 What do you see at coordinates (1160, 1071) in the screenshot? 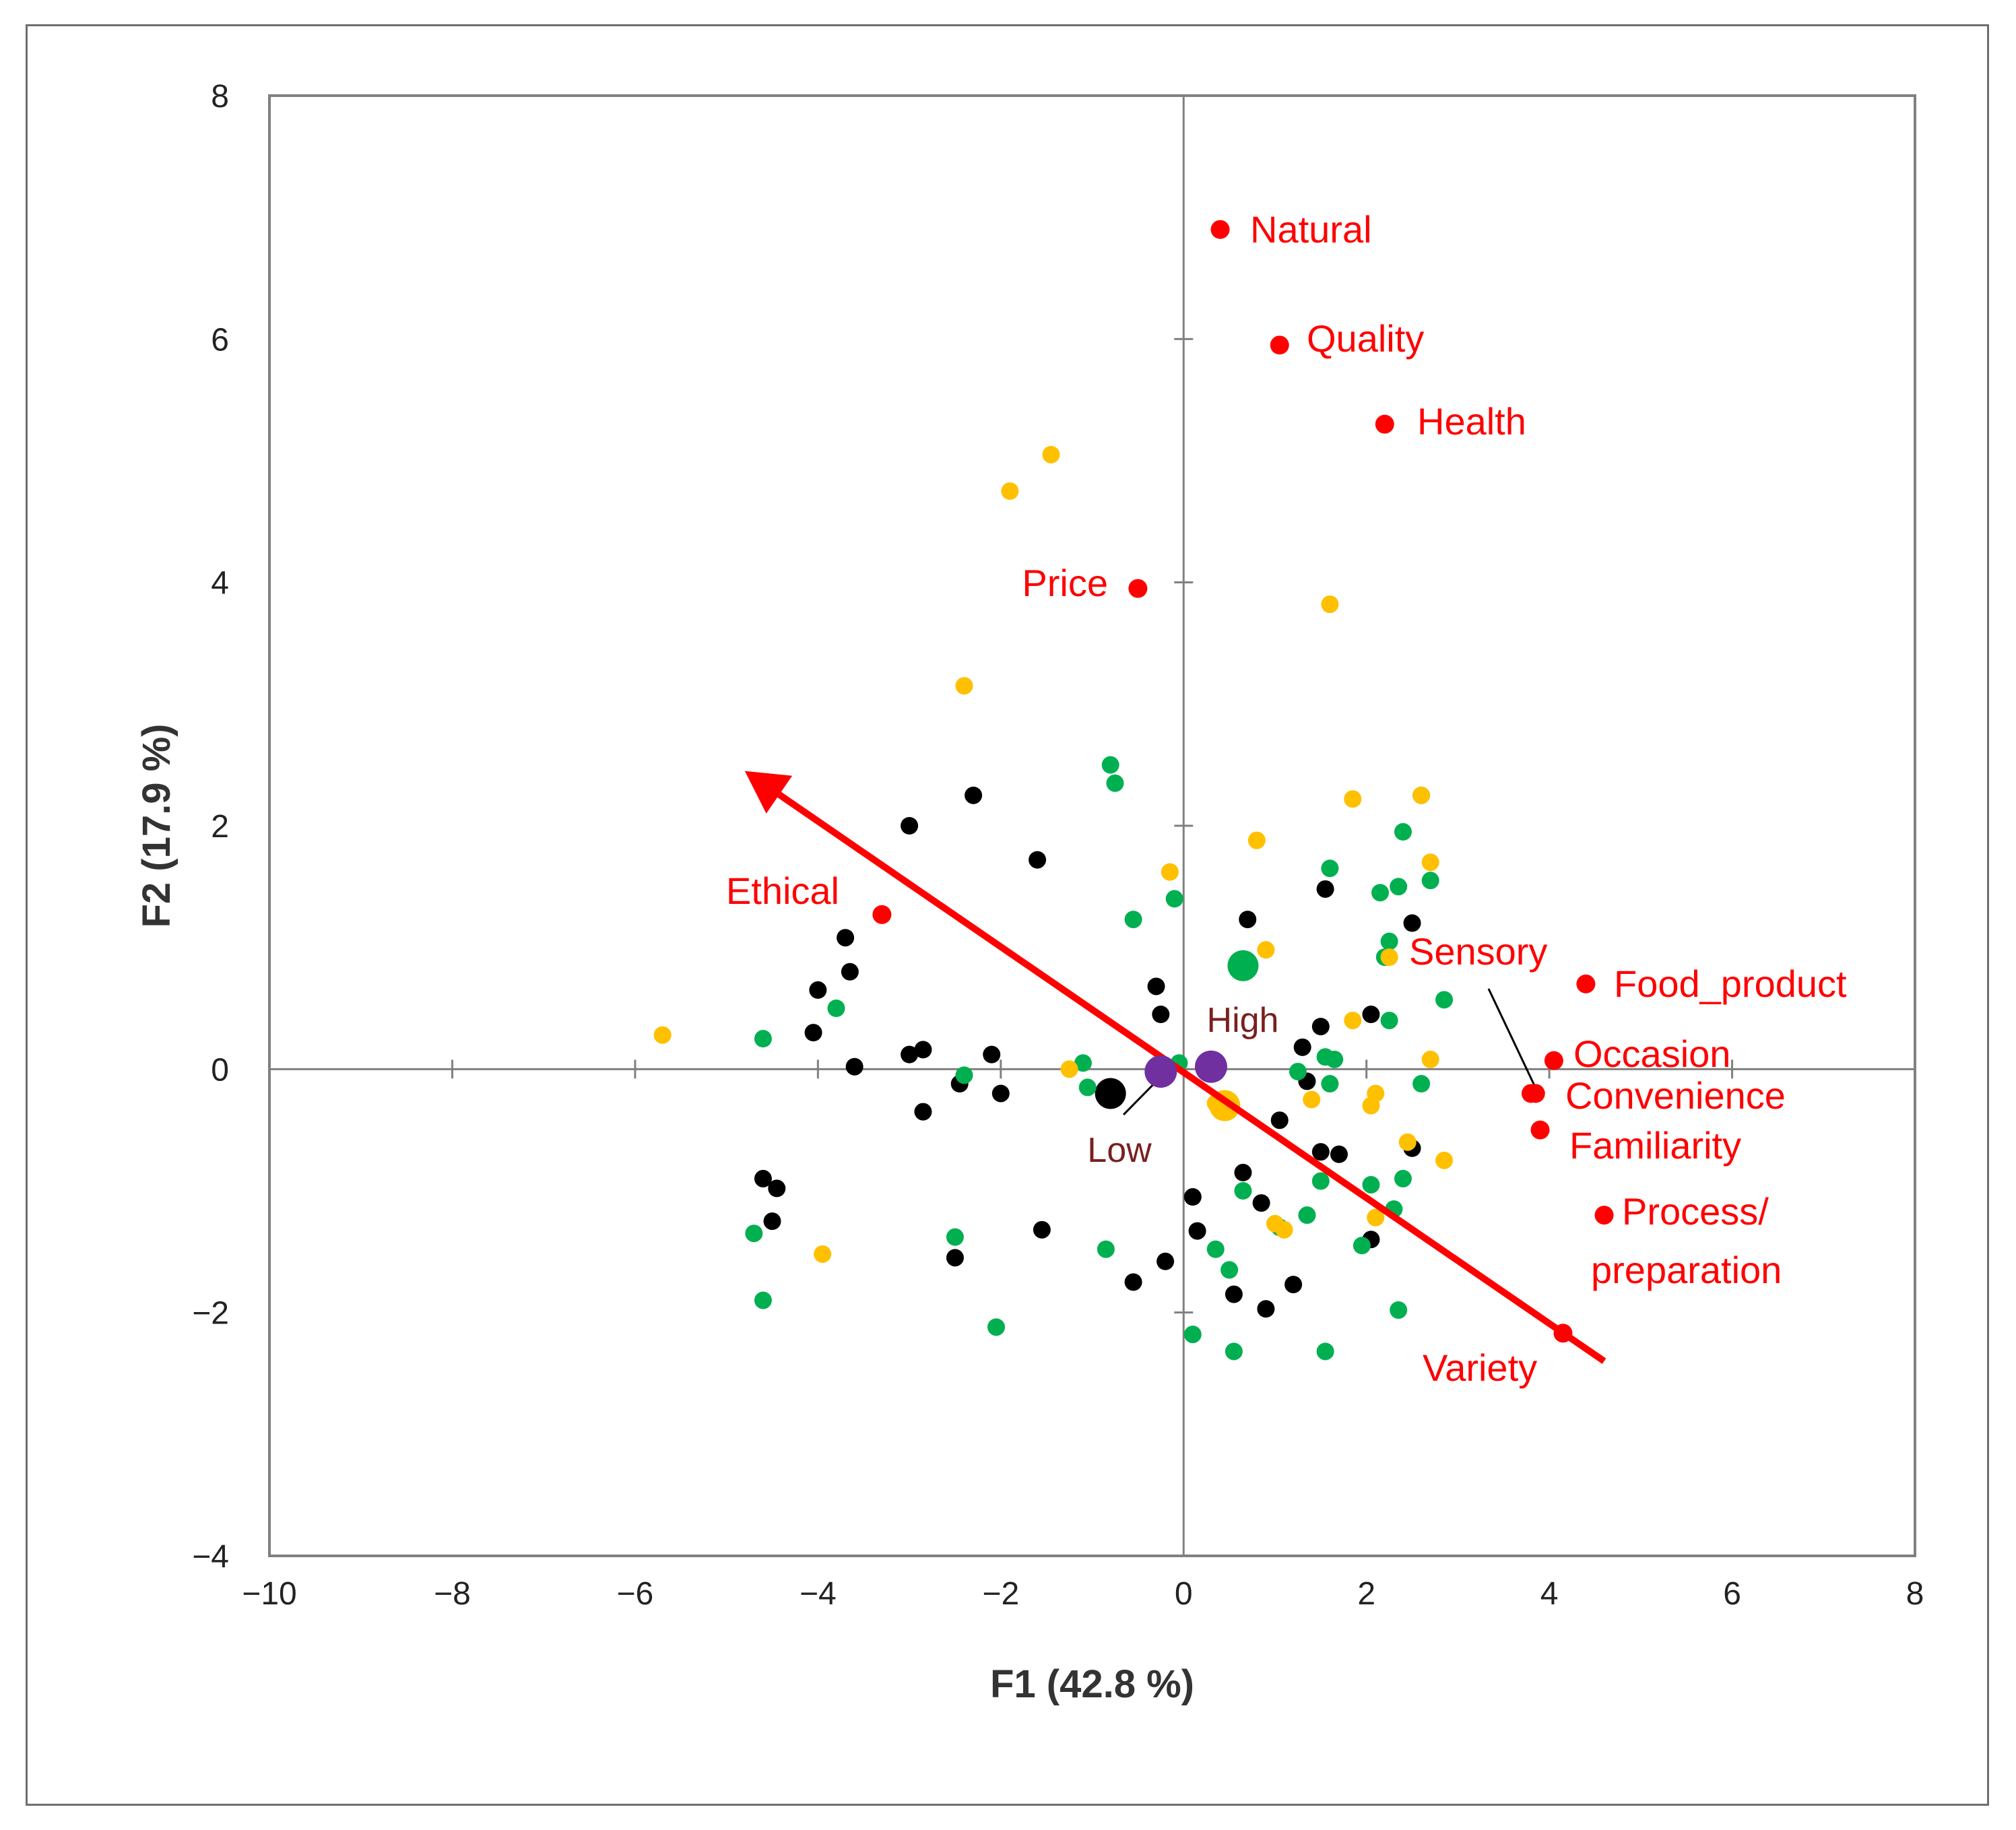
I see `group-point-low` at bounding box center [1160, 1071].